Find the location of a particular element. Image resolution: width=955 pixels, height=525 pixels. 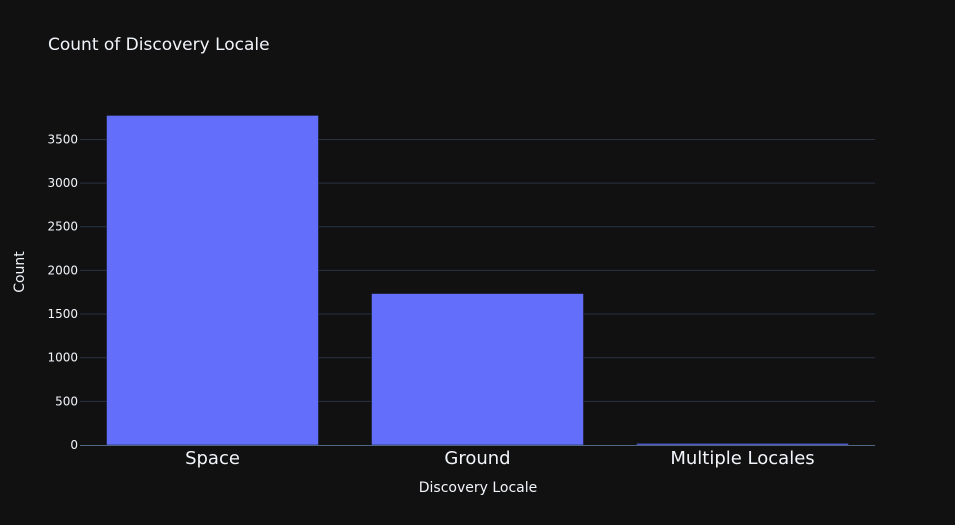

y-tick-label: 1500 is located at coordinates (62, 314).